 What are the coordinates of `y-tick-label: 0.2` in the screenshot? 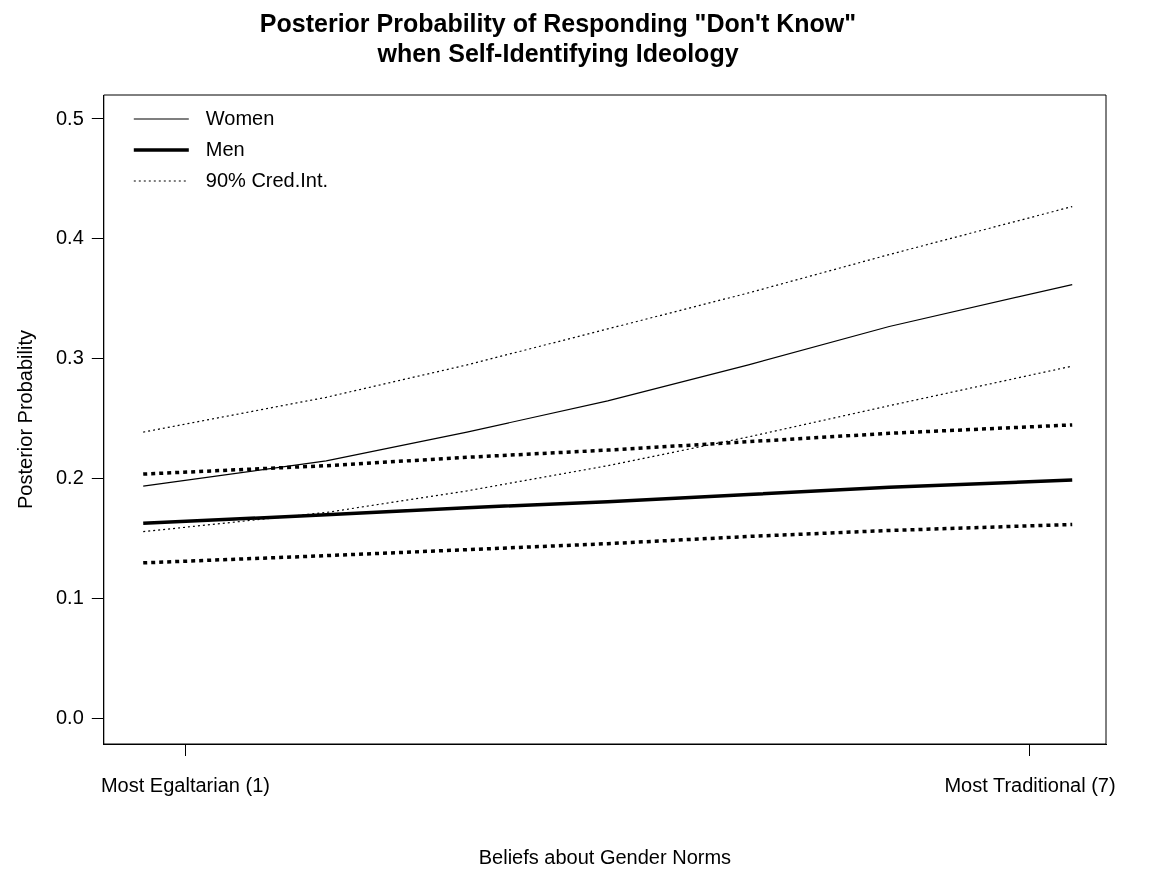 It's located at (69, 477).